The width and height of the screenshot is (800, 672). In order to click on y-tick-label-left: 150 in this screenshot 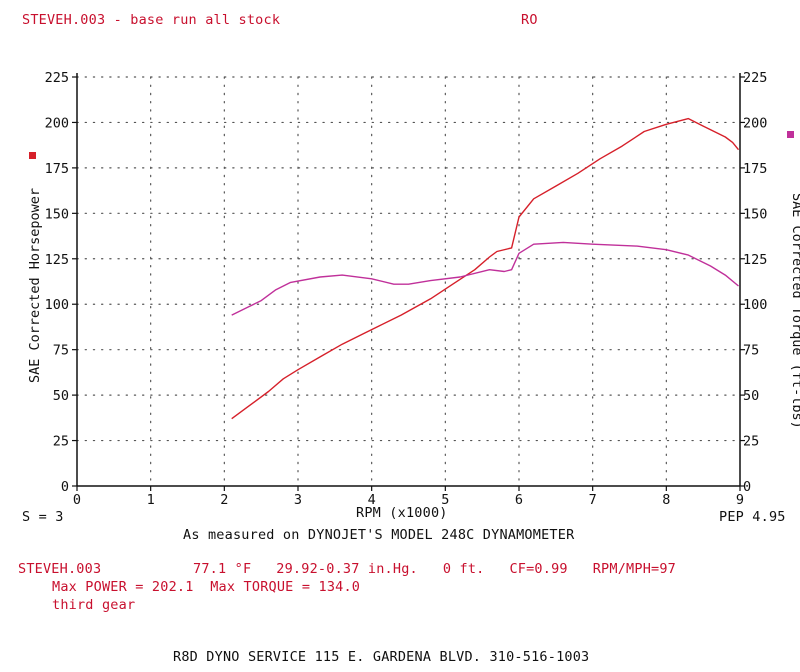, I will do `click(57, 214)`.